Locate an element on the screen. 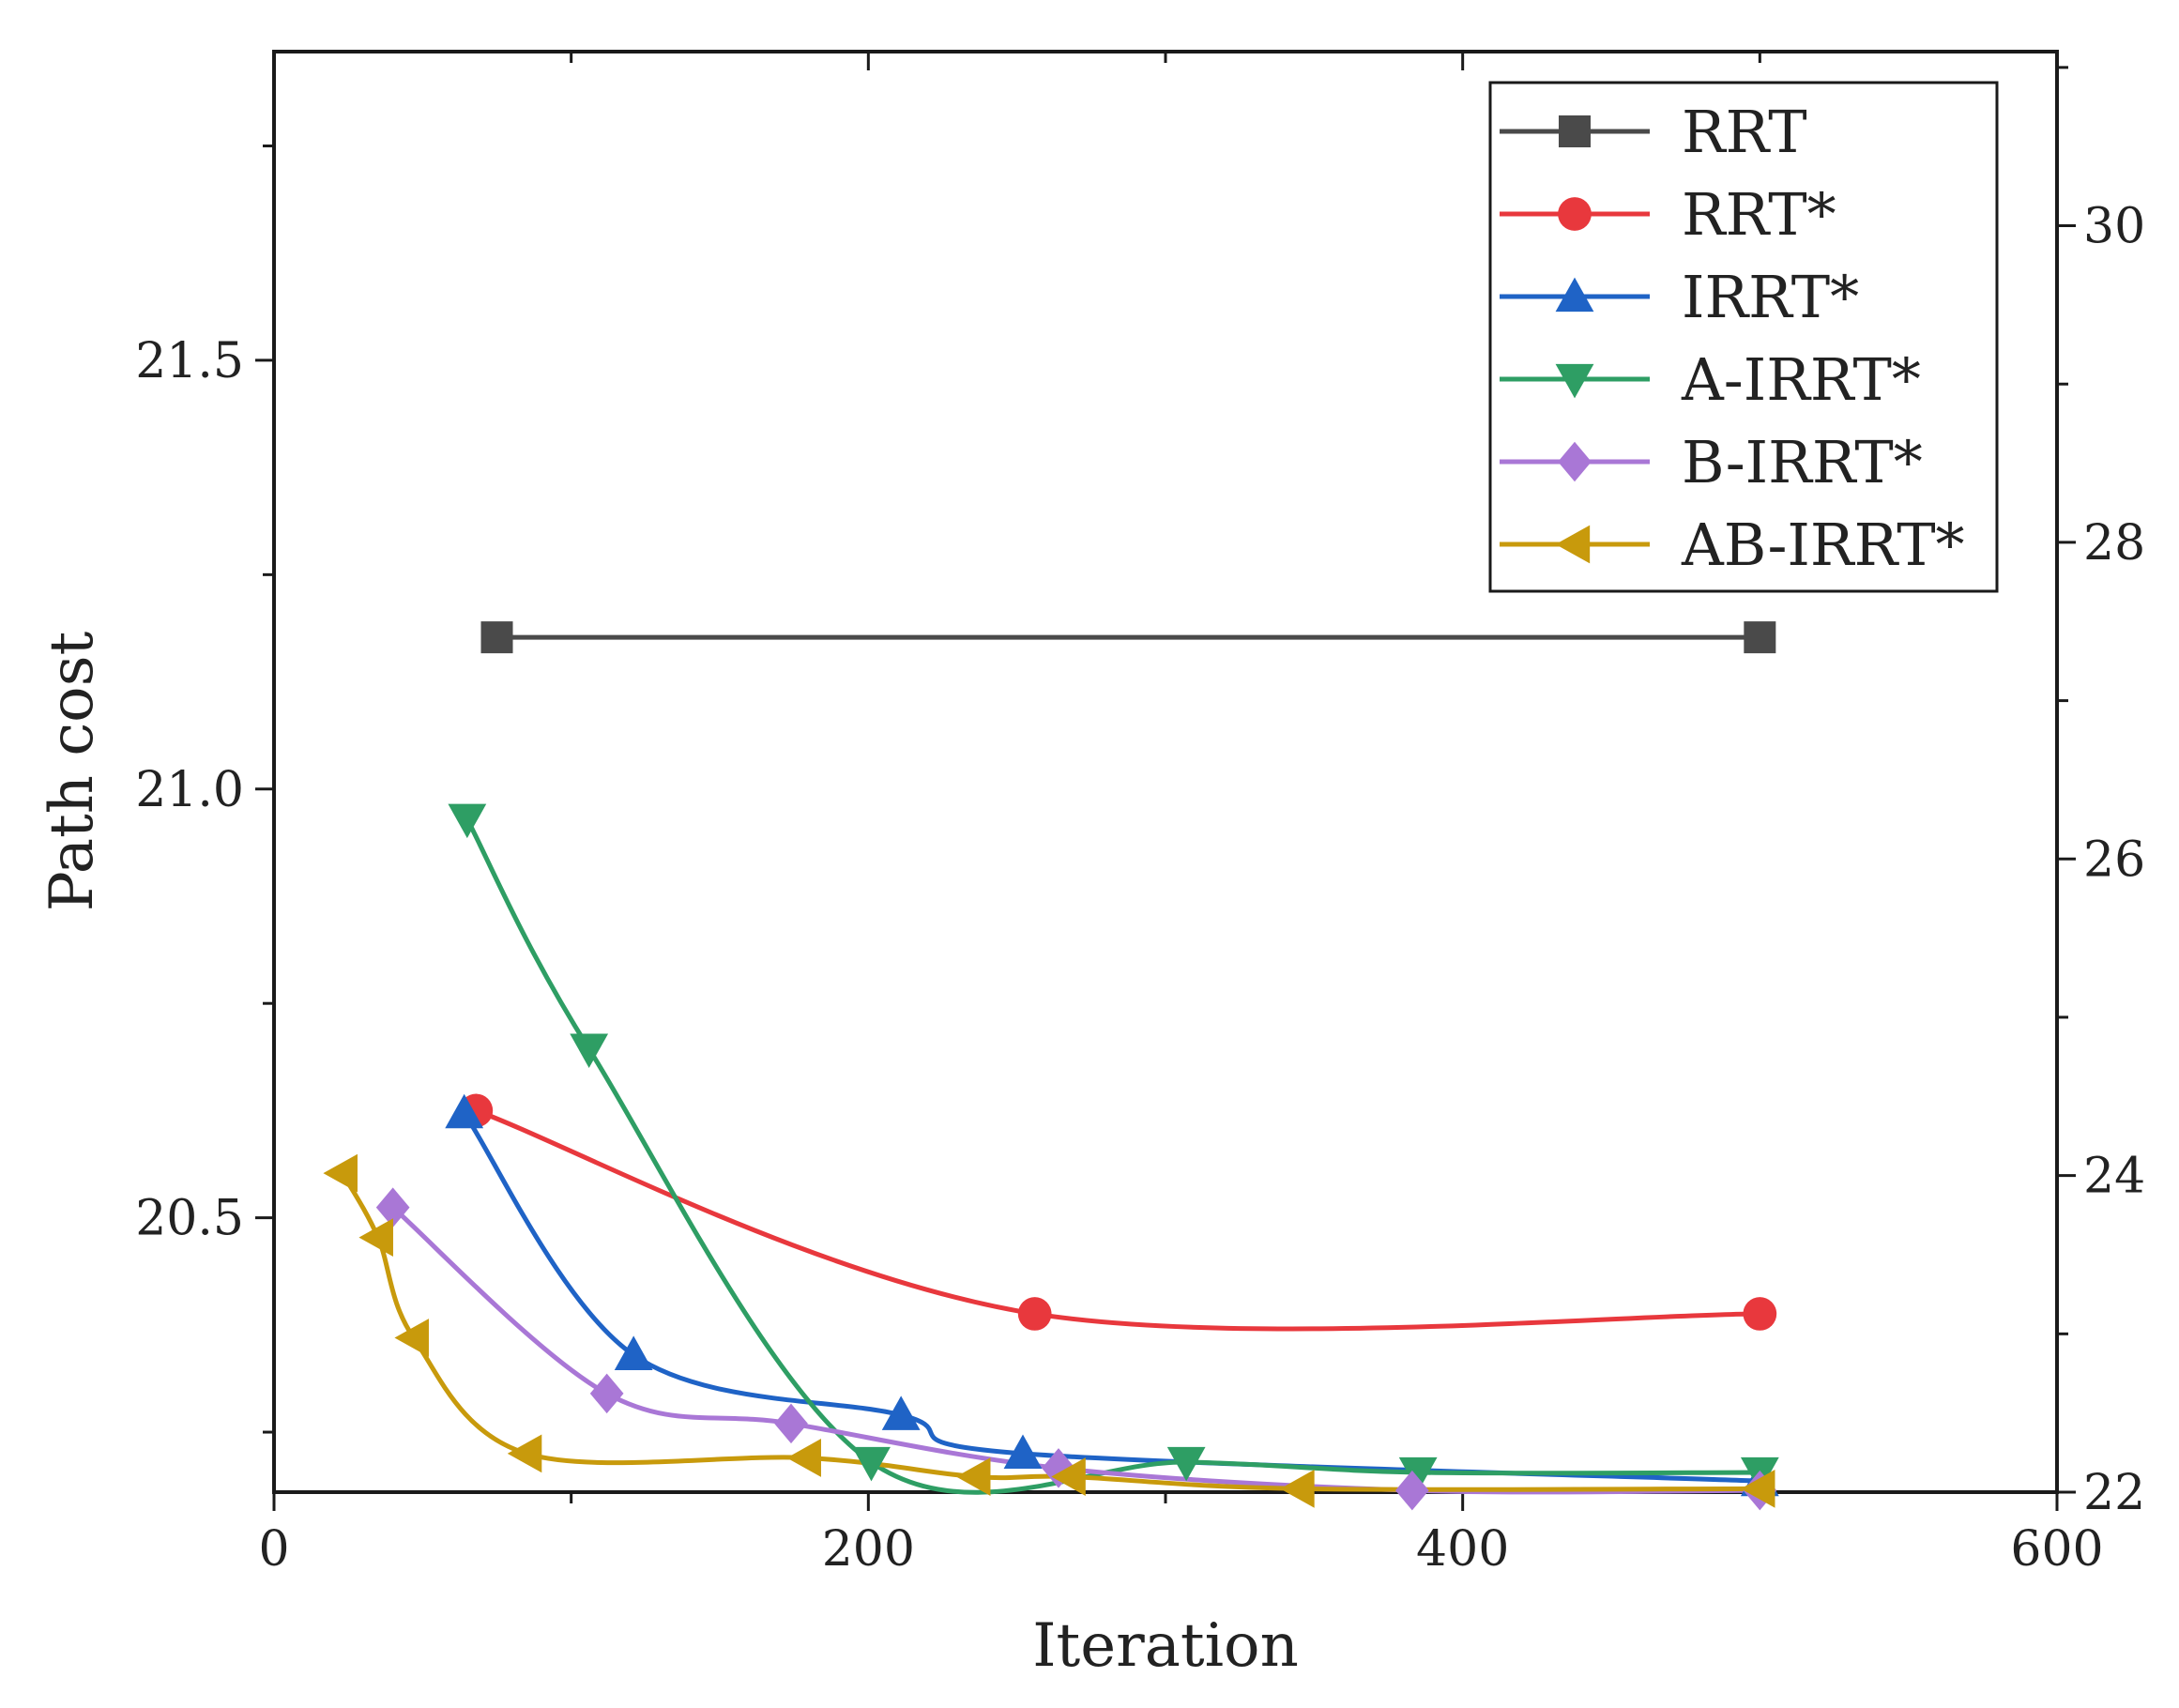 Image resolution: width=2179 pixels, height=1708 pixels. series-line-ab-irrt-star is located at coordinates (1050, 1332).